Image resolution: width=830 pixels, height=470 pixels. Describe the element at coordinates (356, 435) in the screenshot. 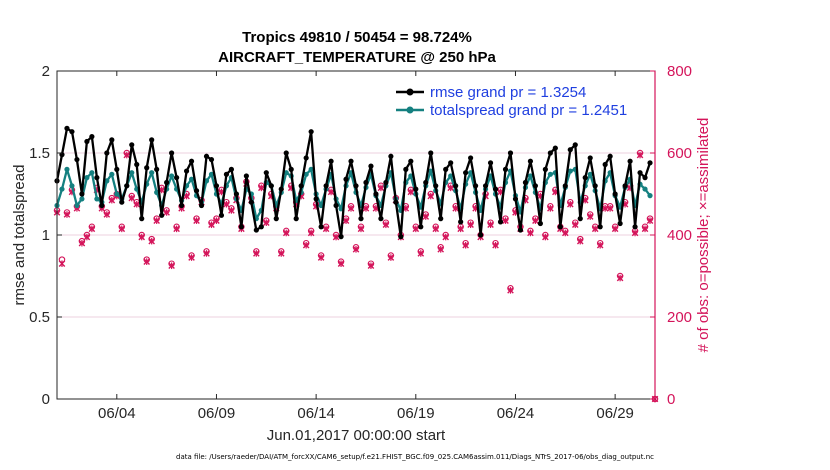

I see `x-axis-label: Jun.01,2017 00:00:00 start` at that location.